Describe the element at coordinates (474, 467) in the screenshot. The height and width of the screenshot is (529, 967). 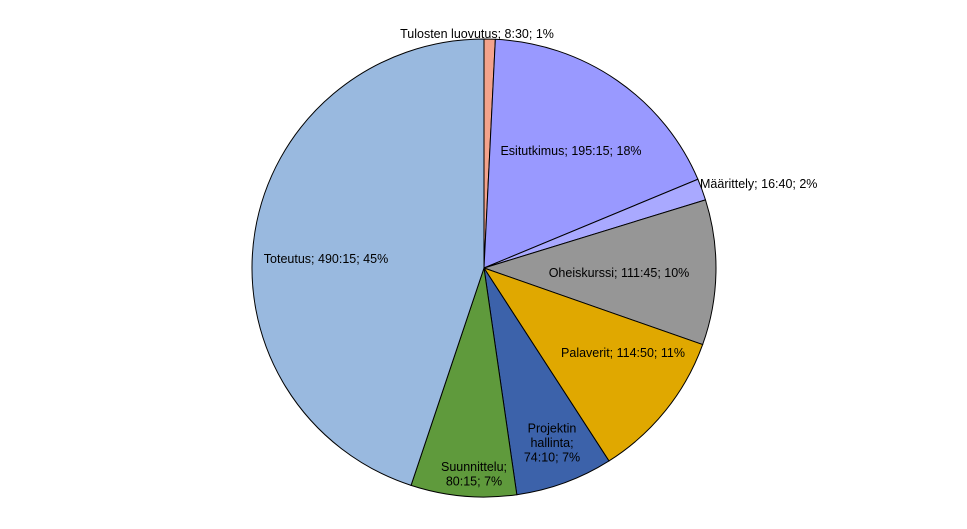
I see `pie-label-line: Suunnittelu;` at that location.